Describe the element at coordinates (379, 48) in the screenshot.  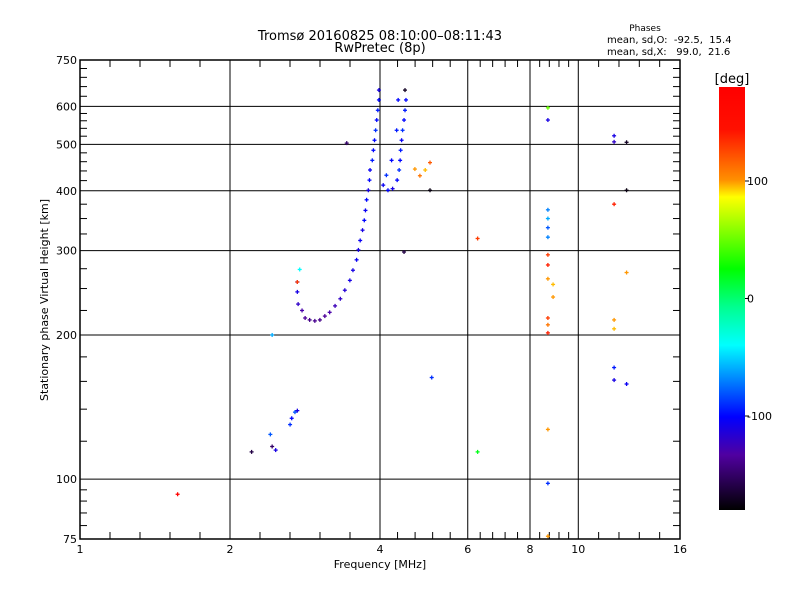
I see `chart-subtitle: RwPretec (8p)` at that location.